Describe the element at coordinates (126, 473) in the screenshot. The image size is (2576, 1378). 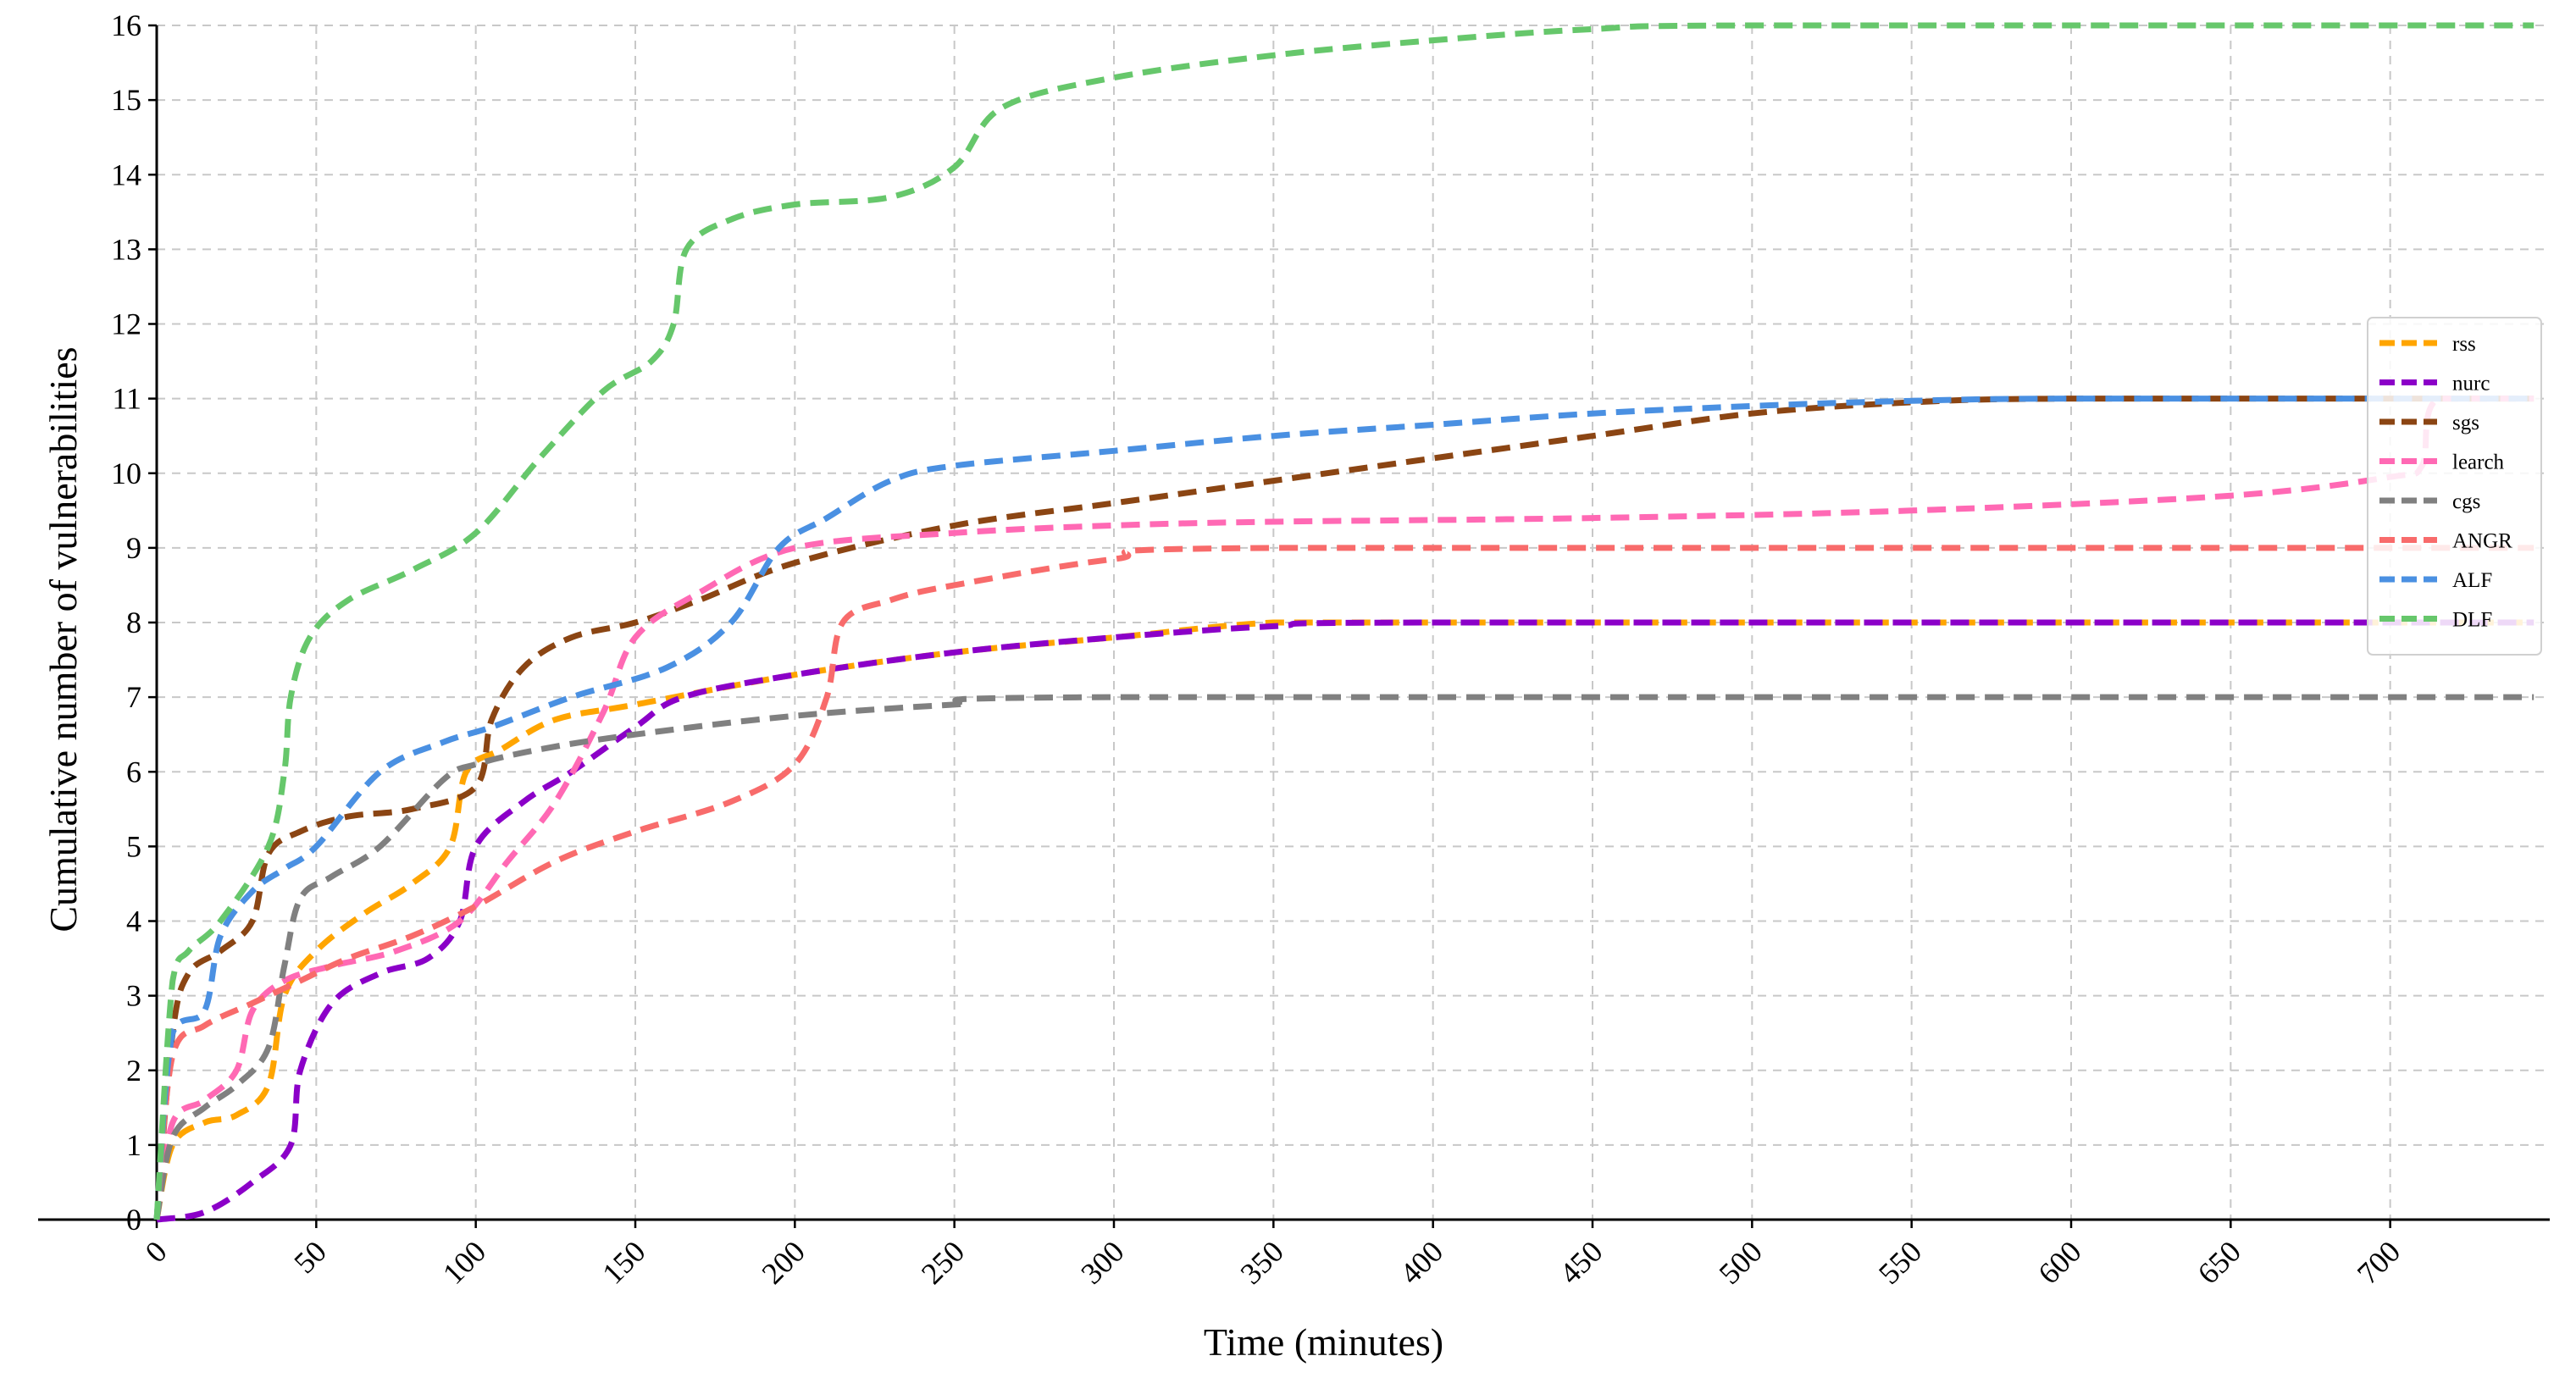
I see `y-tick-label: 10` at that location.